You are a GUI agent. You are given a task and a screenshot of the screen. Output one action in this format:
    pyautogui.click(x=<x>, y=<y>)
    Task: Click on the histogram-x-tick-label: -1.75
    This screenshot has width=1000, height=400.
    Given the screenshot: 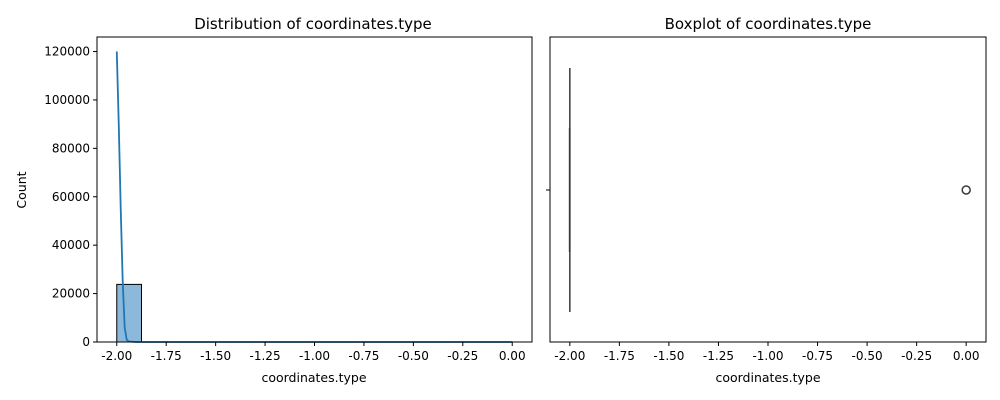 What is the action you would take?
    pyautogui.click(x=166, y=356)
    